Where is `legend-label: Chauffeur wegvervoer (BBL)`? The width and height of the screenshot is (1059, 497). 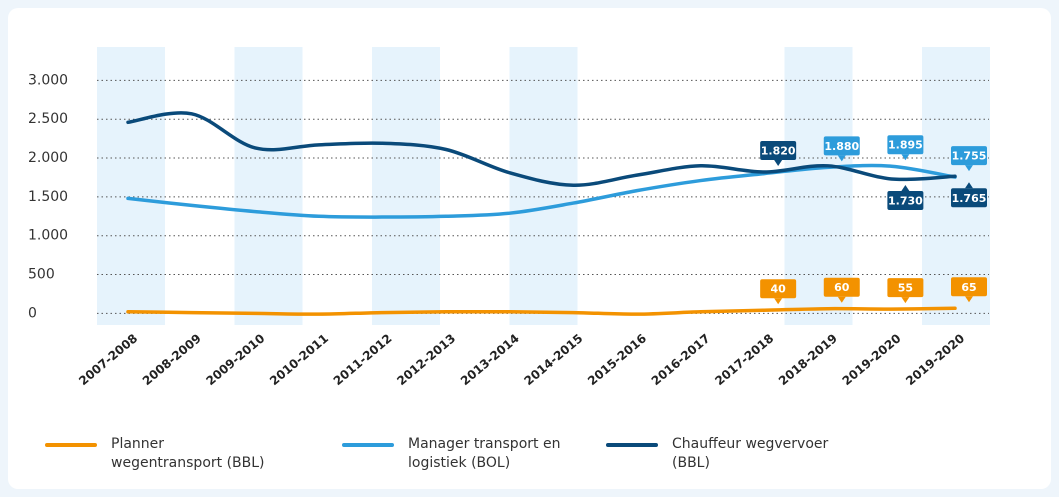 legend-label: Chauffeur wegvervoer (BBL) is located at coordinates (750, 453).